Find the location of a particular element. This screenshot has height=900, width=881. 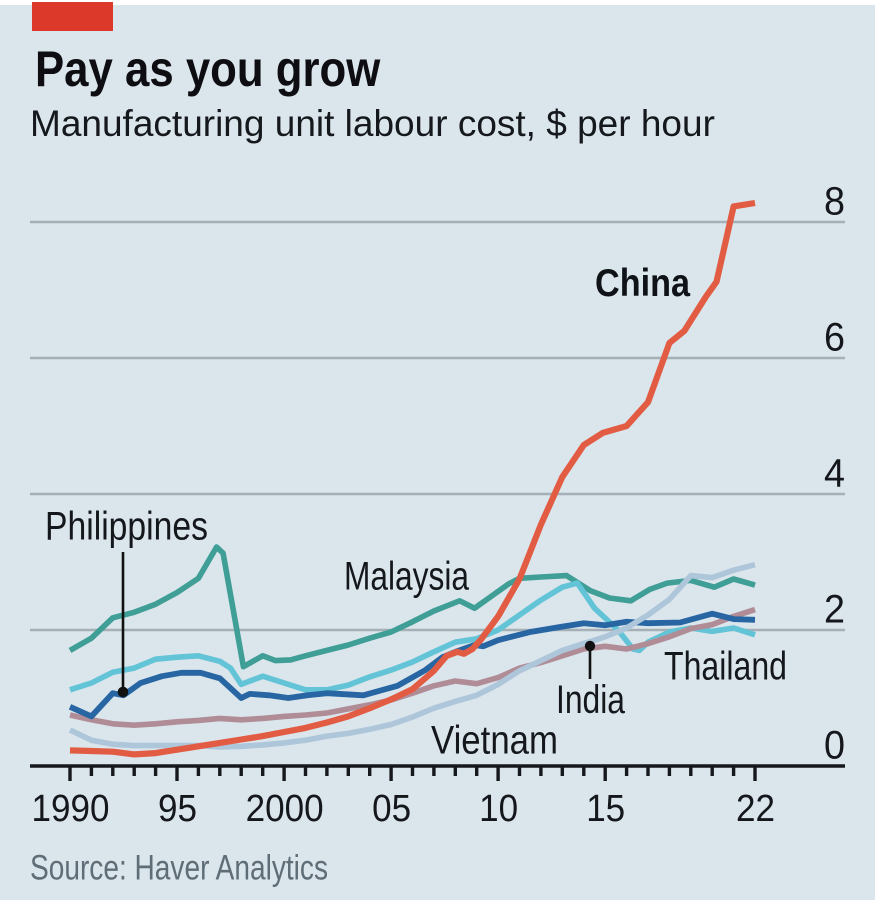

svg-text: 6 is located at coordinates (834, 338).